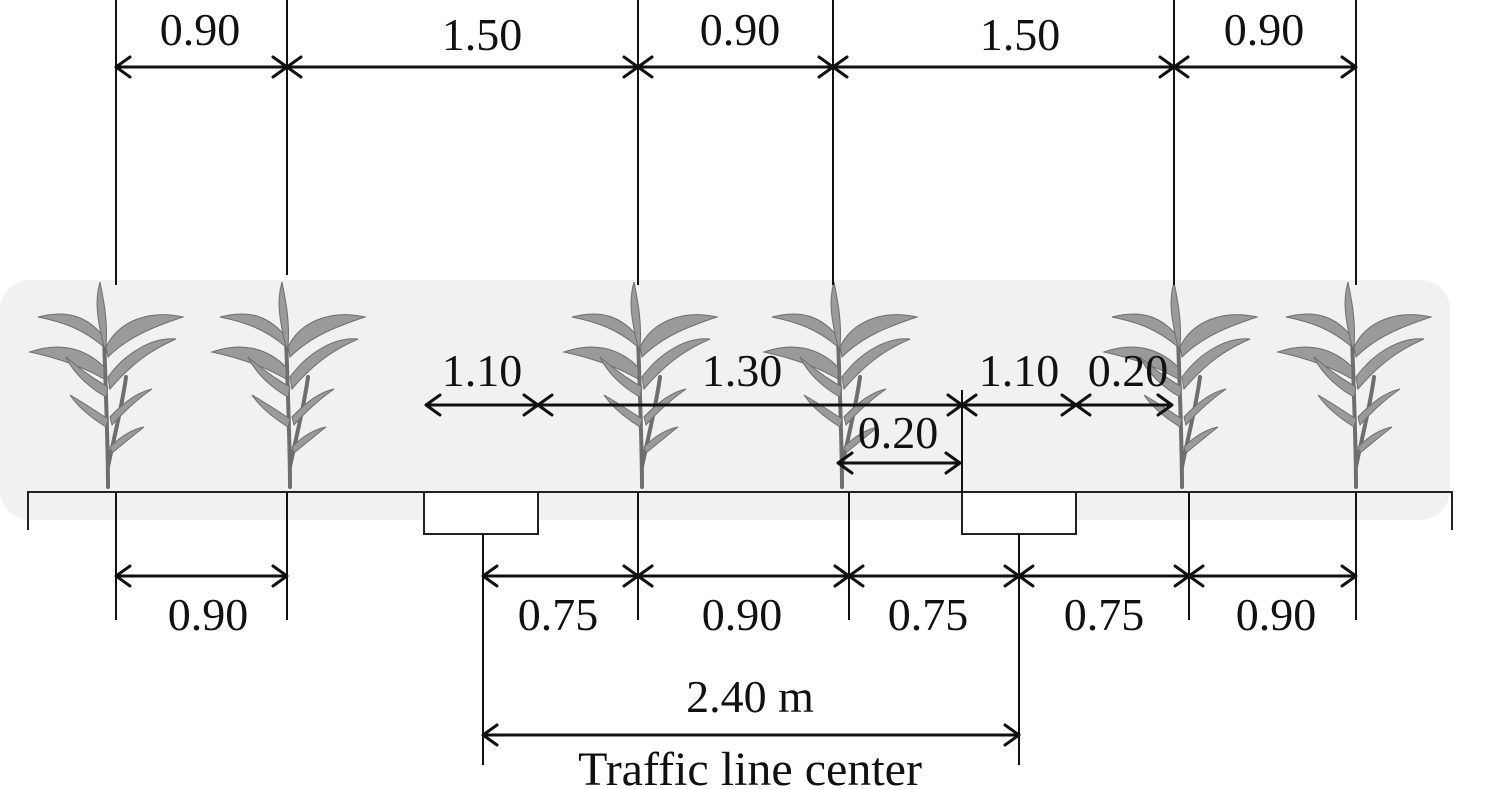 This screenshot has height=789, width=1490. I want to click on track-width-label: 2.40 m, so click(750, 696).